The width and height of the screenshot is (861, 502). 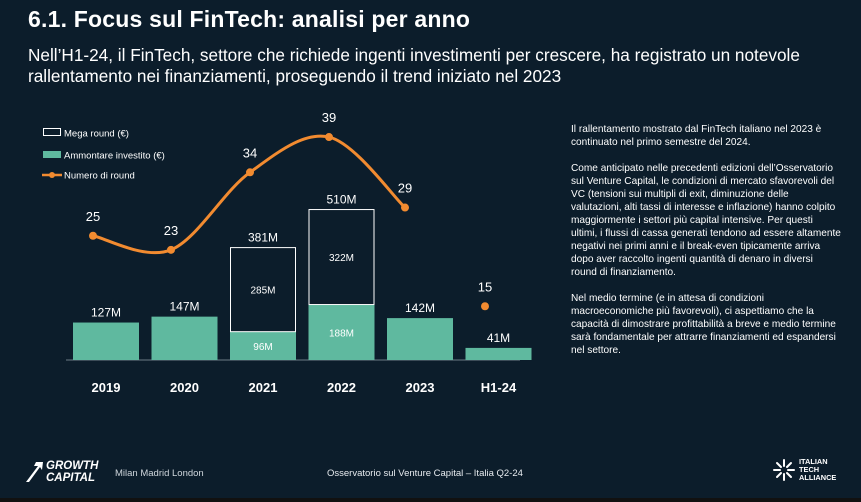 What do you see at coordinates (420, 387) in the screenshot?
I see `x-tick-2023: 2023` at bounding box center [420, 387].